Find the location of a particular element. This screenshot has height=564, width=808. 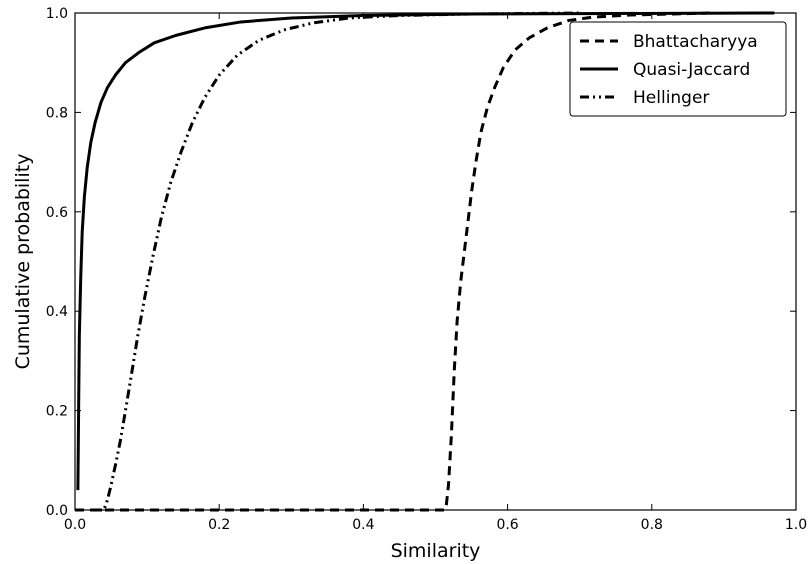

y-axis-label: Cumulative probability is located at coordinates (23, 262).